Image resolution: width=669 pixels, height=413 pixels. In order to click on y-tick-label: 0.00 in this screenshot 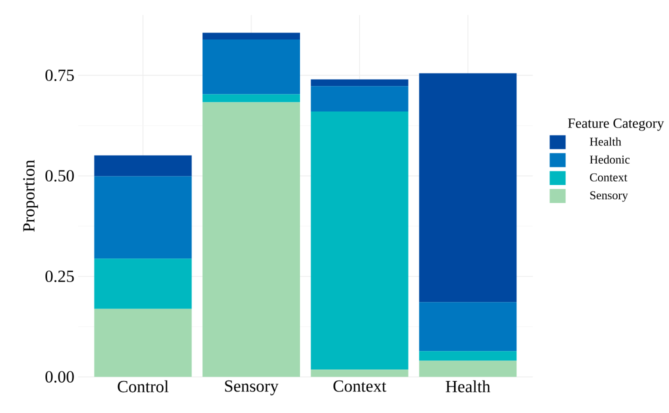, I will do `click(59, 377)`.